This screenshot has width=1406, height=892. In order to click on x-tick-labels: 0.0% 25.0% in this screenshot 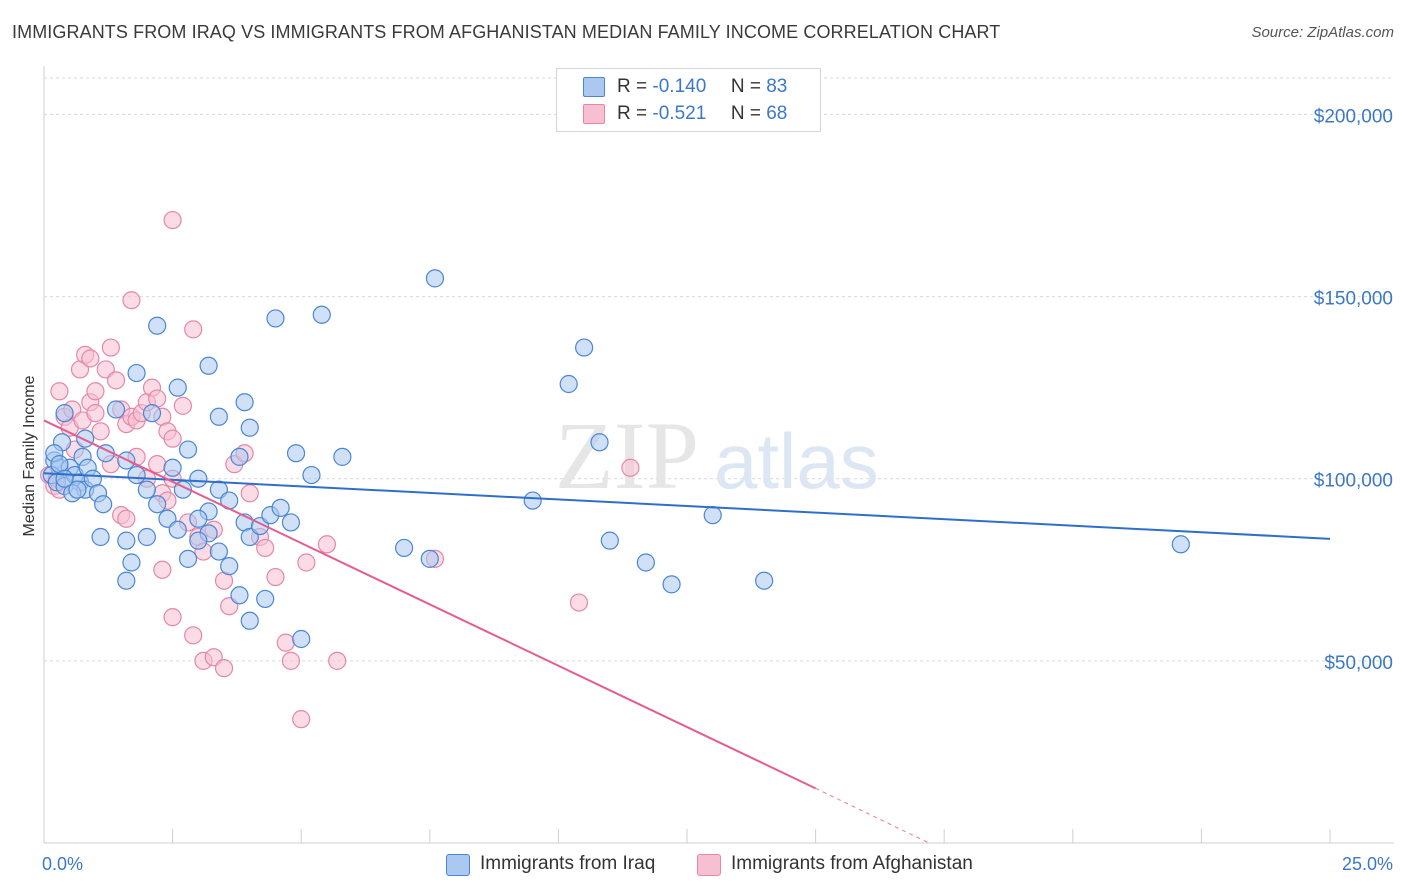, I will do `click(717, 864)`.